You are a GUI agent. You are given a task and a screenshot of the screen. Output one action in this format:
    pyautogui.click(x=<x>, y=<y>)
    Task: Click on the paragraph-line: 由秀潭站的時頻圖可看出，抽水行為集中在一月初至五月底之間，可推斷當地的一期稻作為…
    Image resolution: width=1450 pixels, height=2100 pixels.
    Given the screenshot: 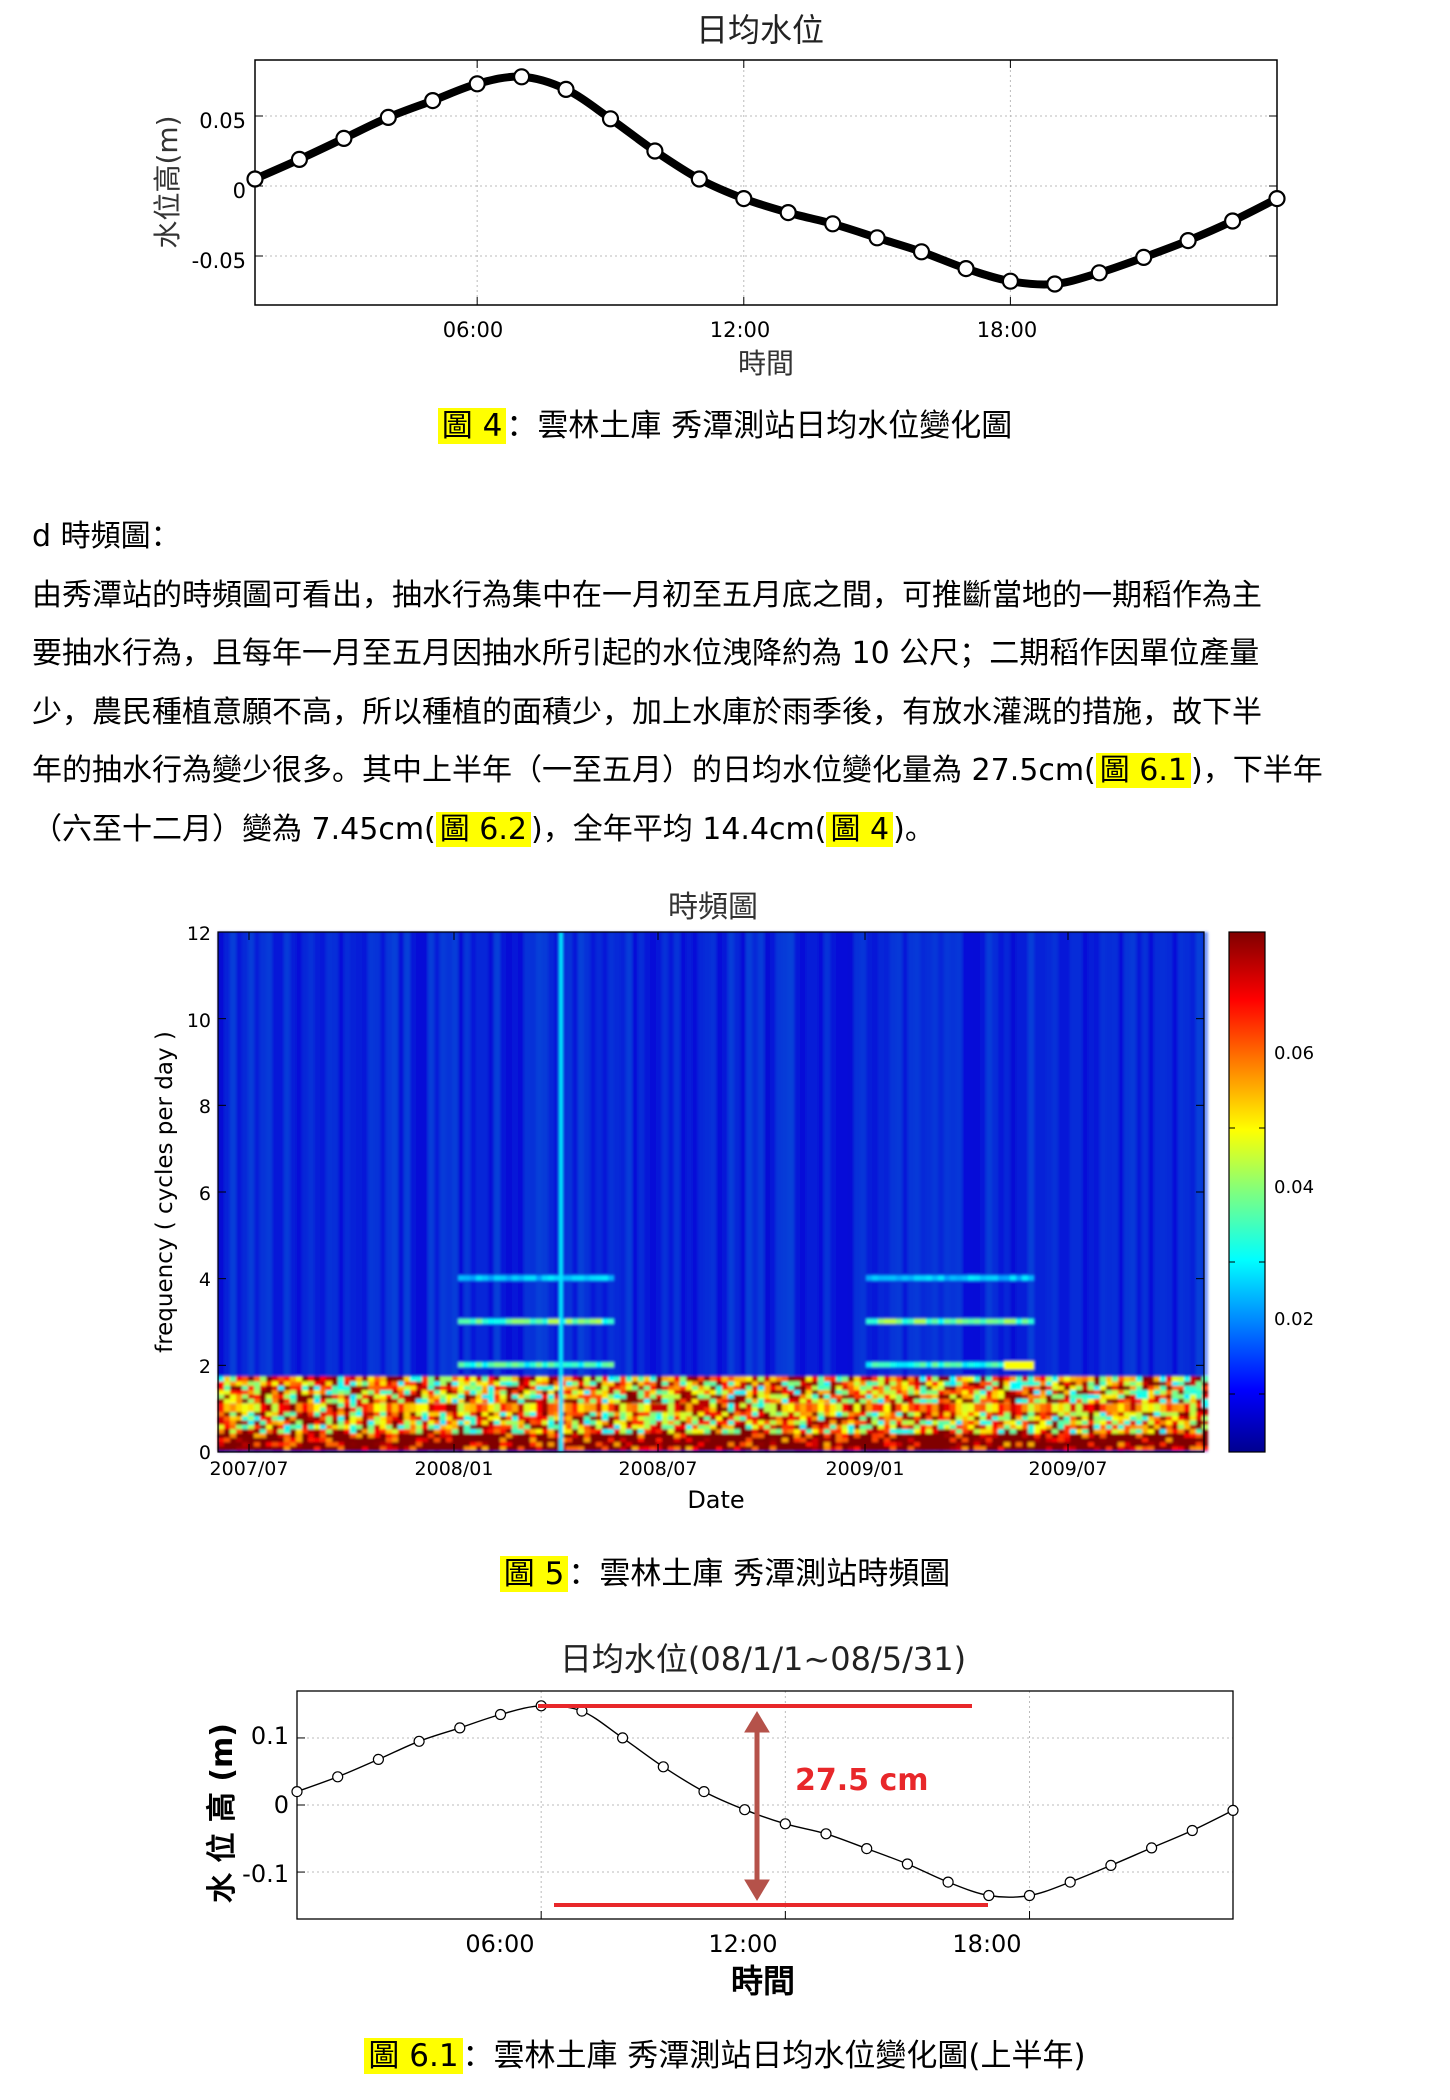 What is the action you would take?
    pyautogui.click(x=647, y=595)
    